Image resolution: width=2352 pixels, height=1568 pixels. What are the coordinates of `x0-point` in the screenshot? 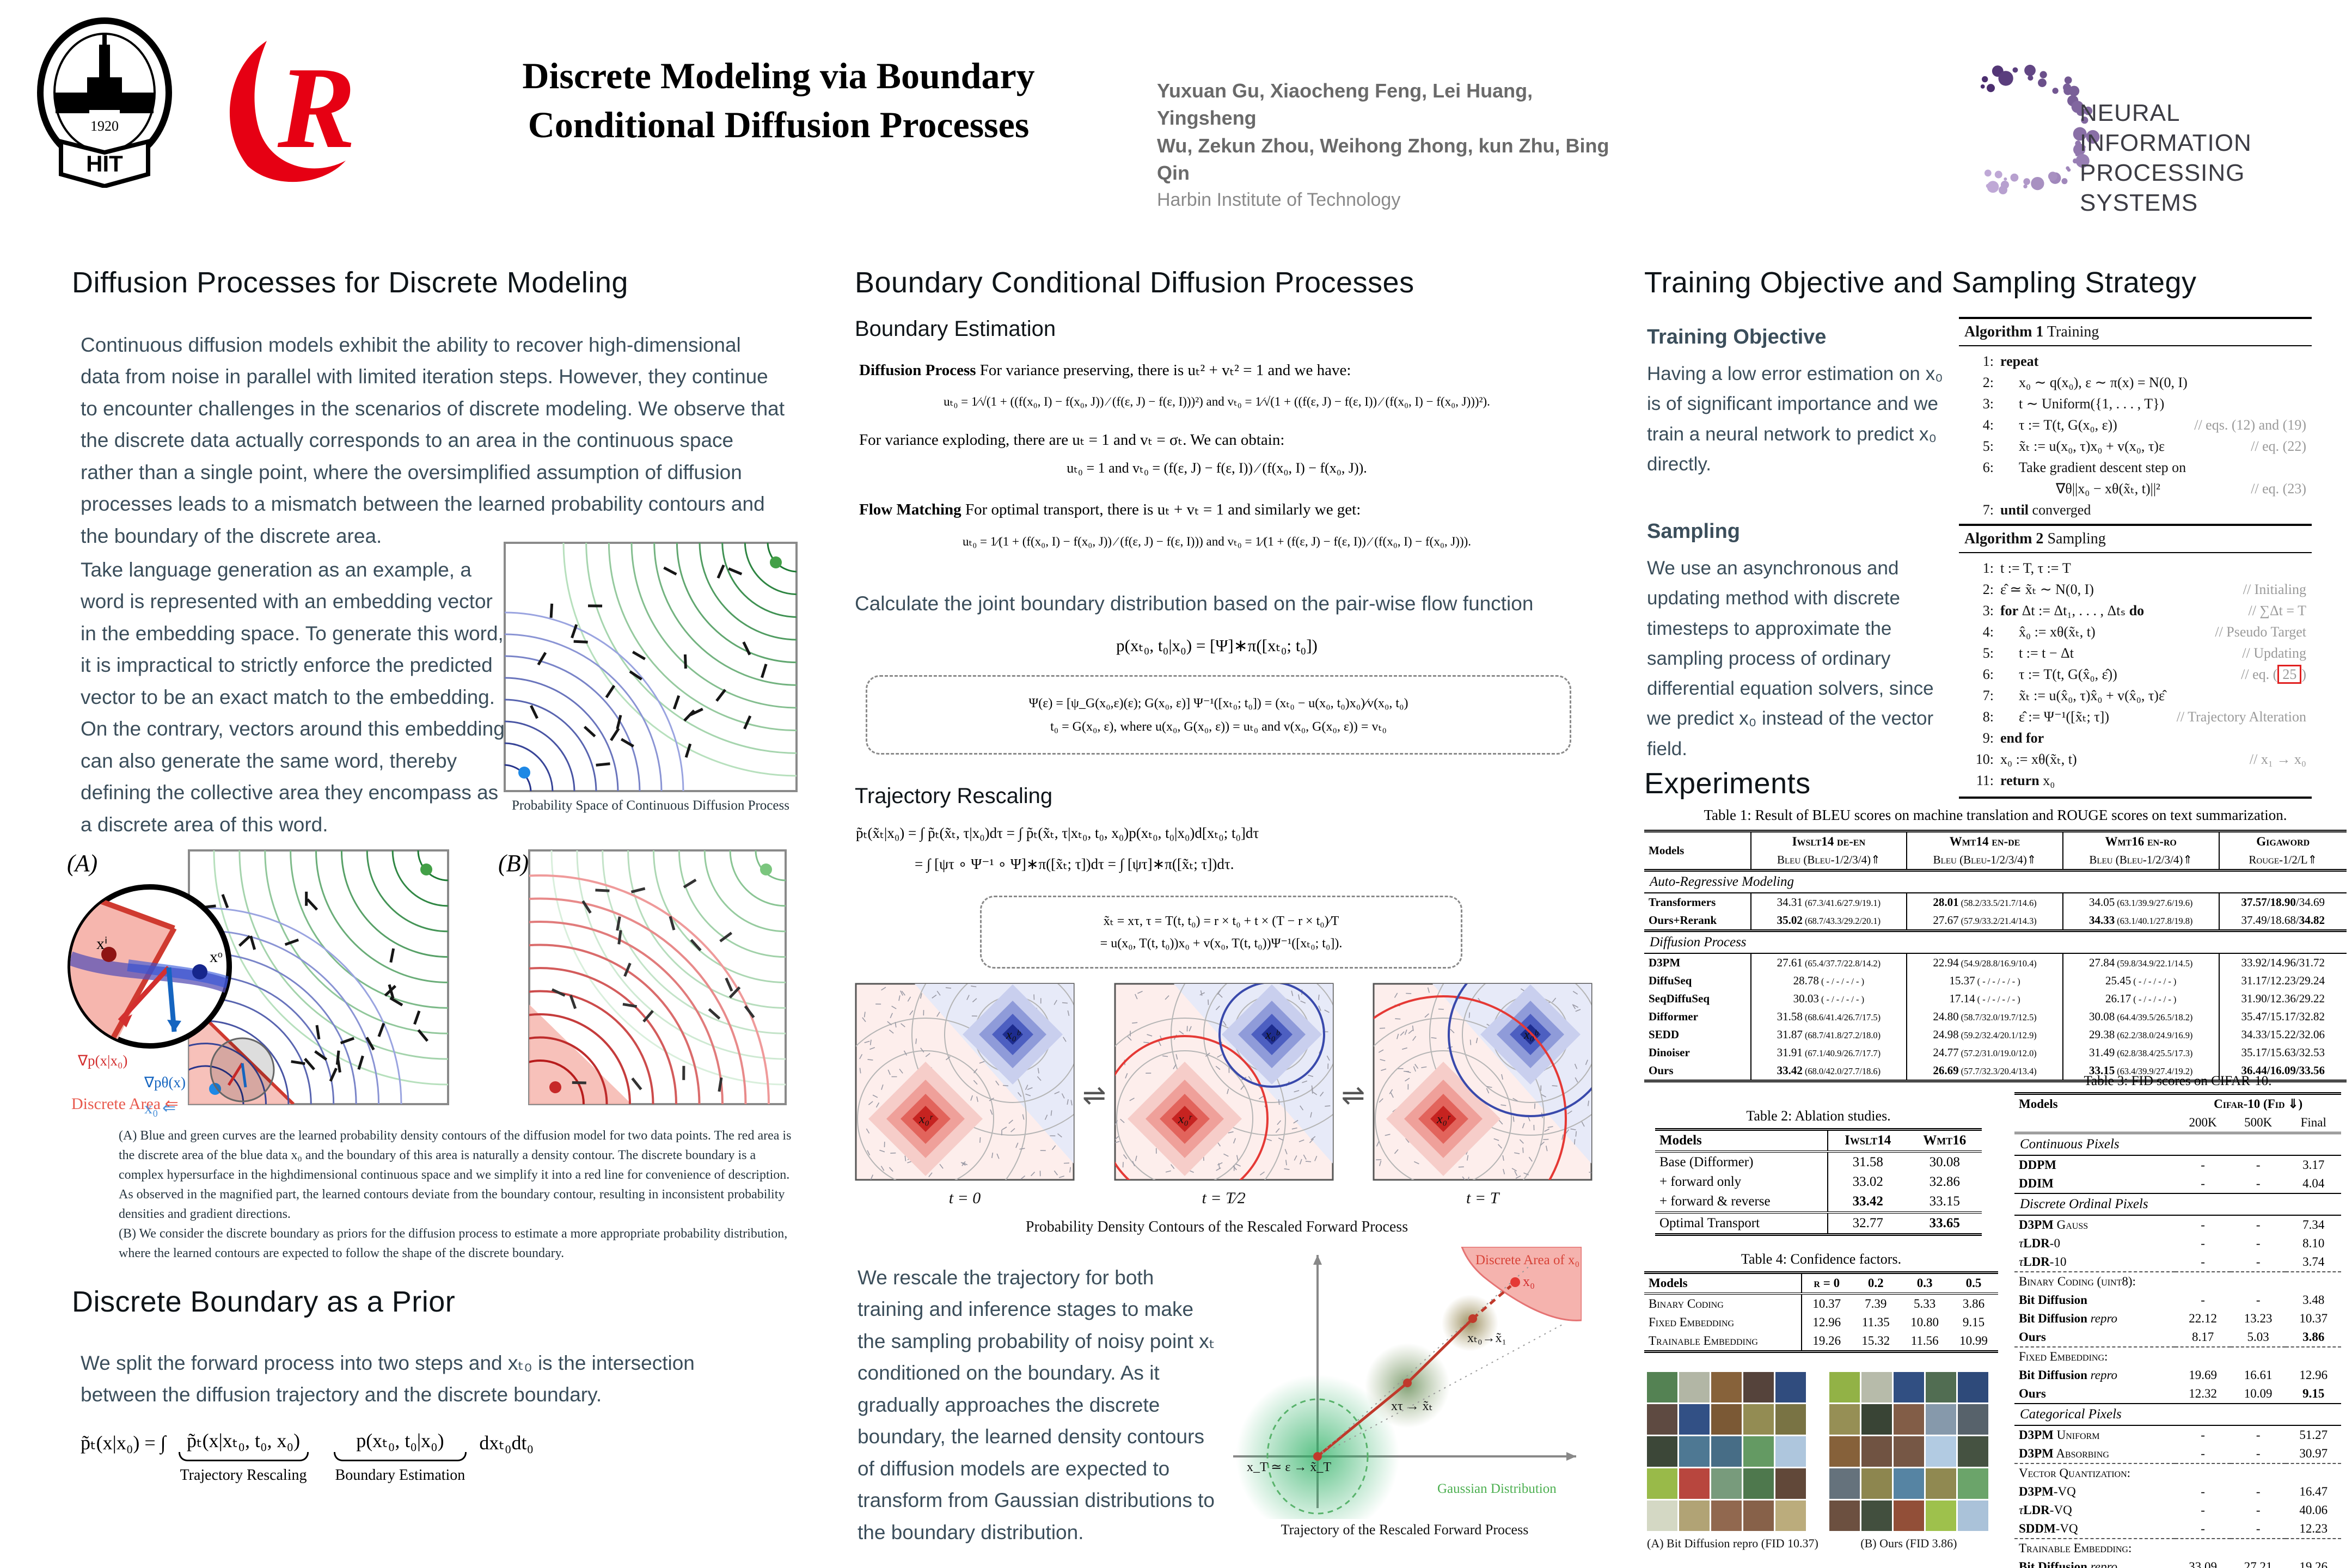 It's located at (1515, 1282).